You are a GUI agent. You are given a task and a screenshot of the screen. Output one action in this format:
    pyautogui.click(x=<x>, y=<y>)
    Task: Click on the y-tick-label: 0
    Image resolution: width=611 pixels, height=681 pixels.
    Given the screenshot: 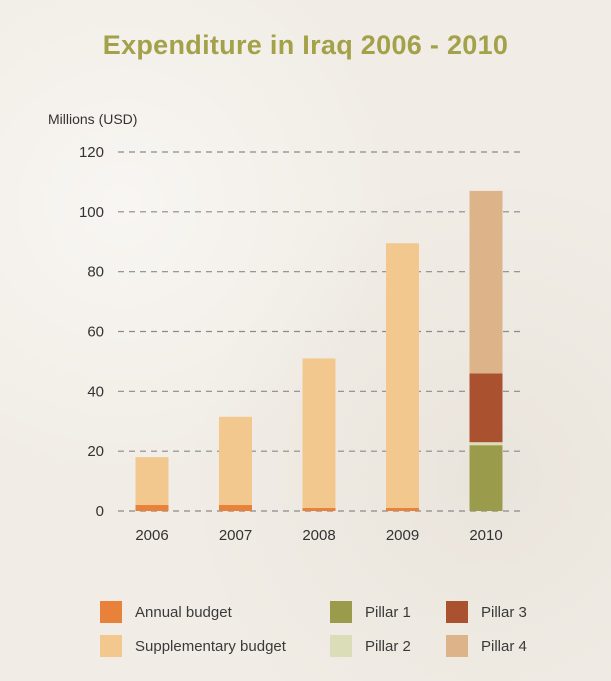 What is the action you would take?
    pyautogui.click(x=100, y=511)
    